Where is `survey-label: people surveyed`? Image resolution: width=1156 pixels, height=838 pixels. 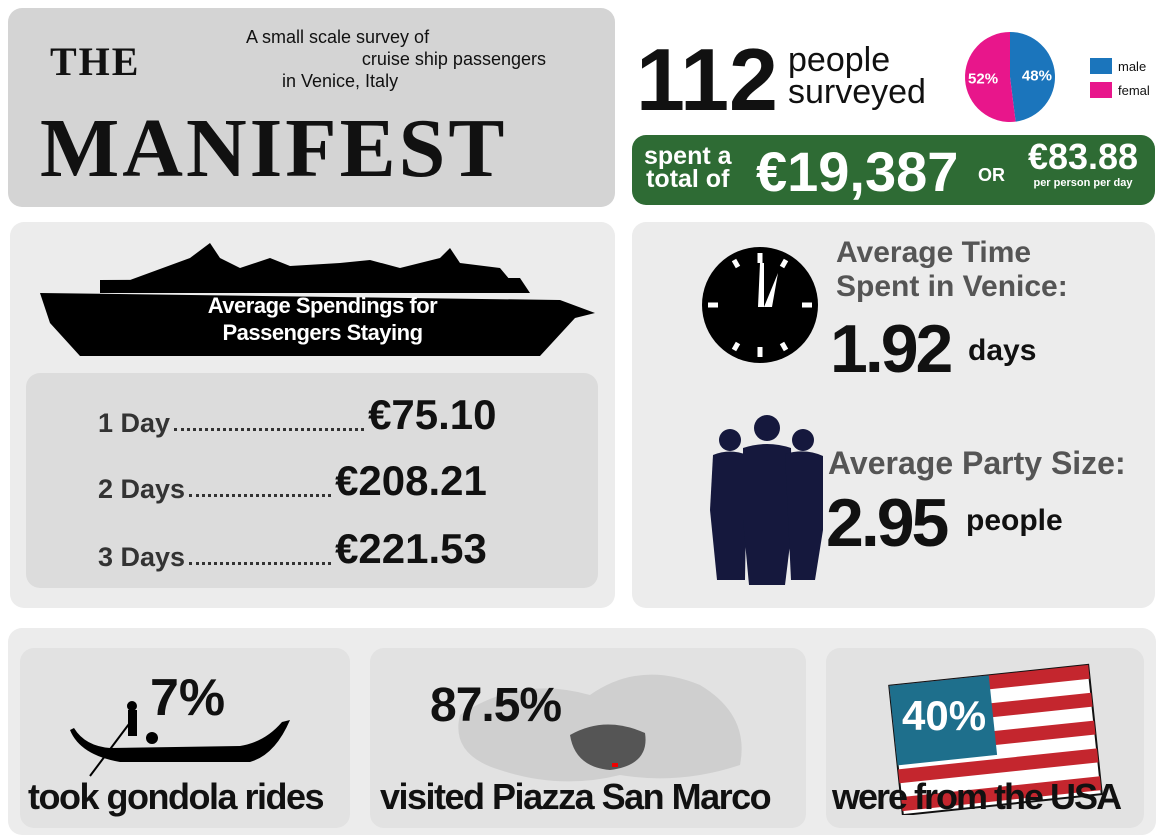
survey-label: people surveyed is located at coordinates (857, 76).